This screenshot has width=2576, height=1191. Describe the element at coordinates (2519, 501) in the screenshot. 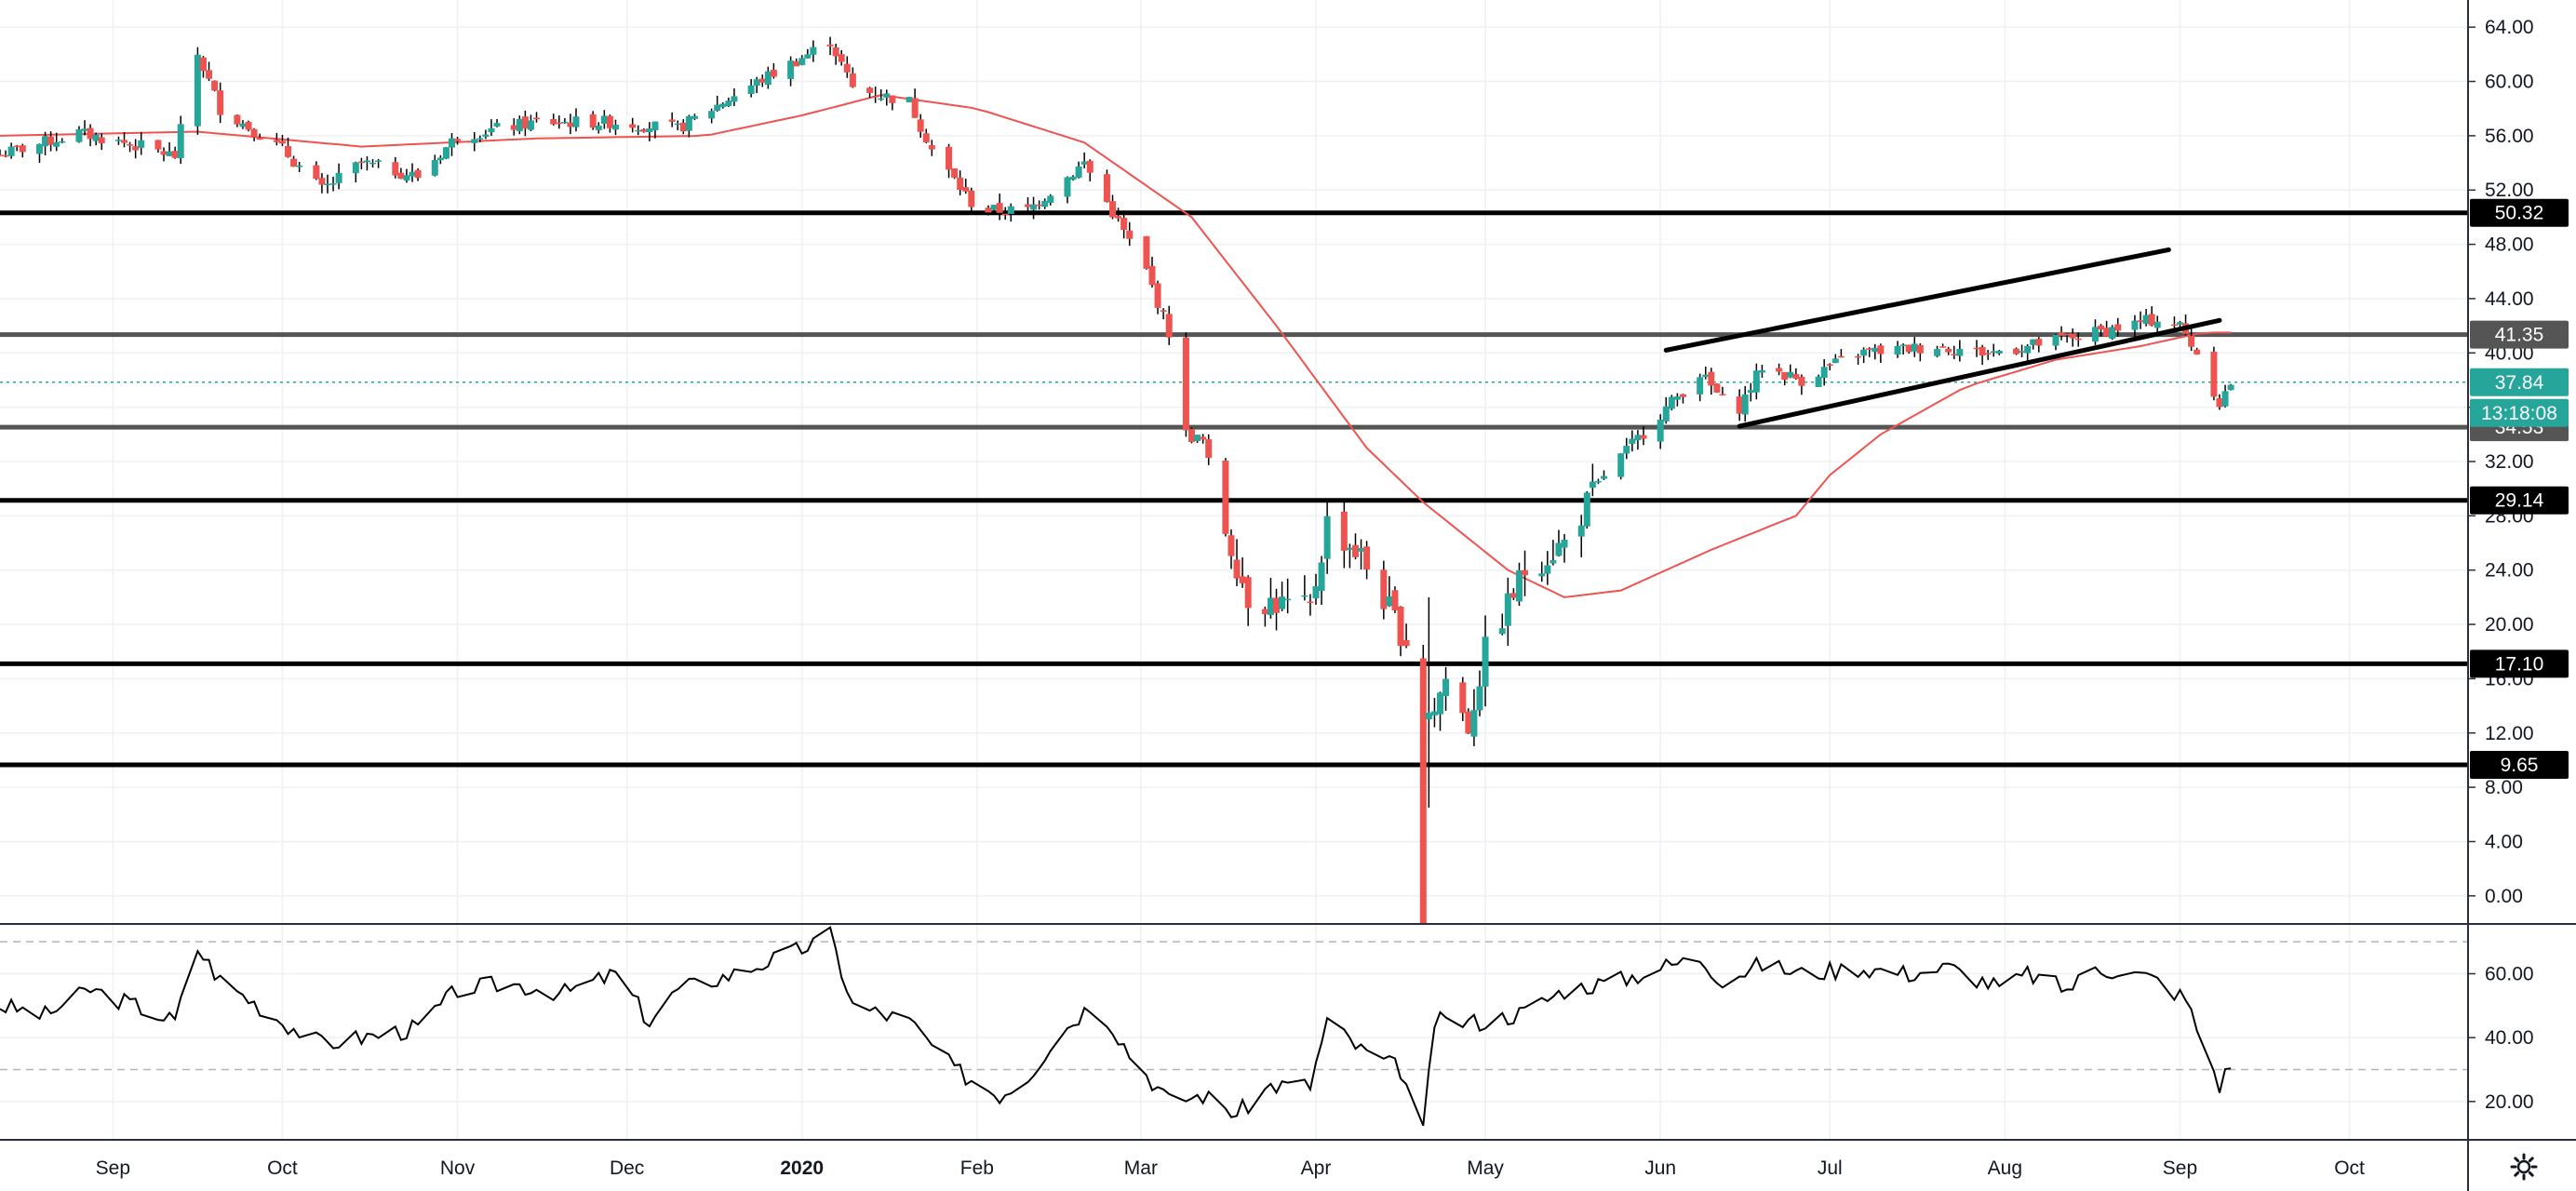

I see `level-label-text: 29.14` at that location.